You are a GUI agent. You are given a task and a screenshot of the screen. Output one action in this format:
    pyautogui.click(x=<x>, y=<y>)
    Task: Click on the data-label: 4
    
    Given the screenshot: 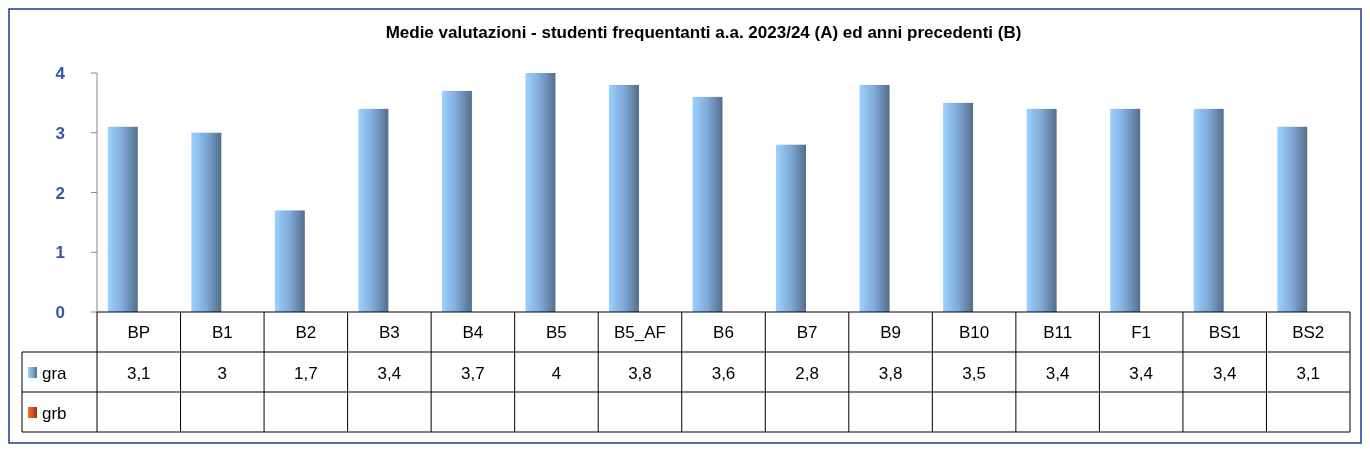 What is the action you would take?
    pyautogui.click(x=556, y=373)
    